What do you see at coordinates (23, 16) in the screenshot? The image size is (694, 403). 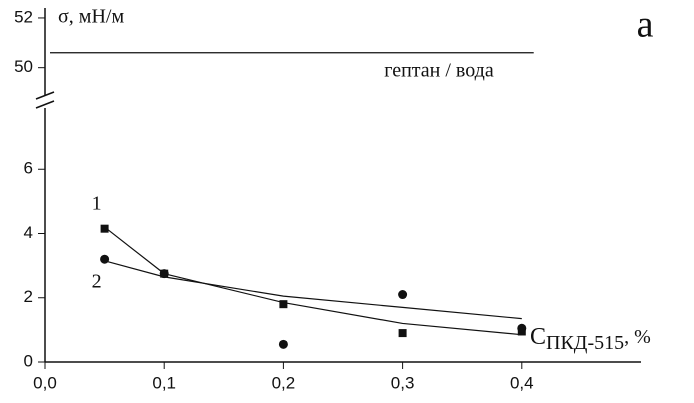 I see `y-tick-label: 52` at bounding box center [23, 16].